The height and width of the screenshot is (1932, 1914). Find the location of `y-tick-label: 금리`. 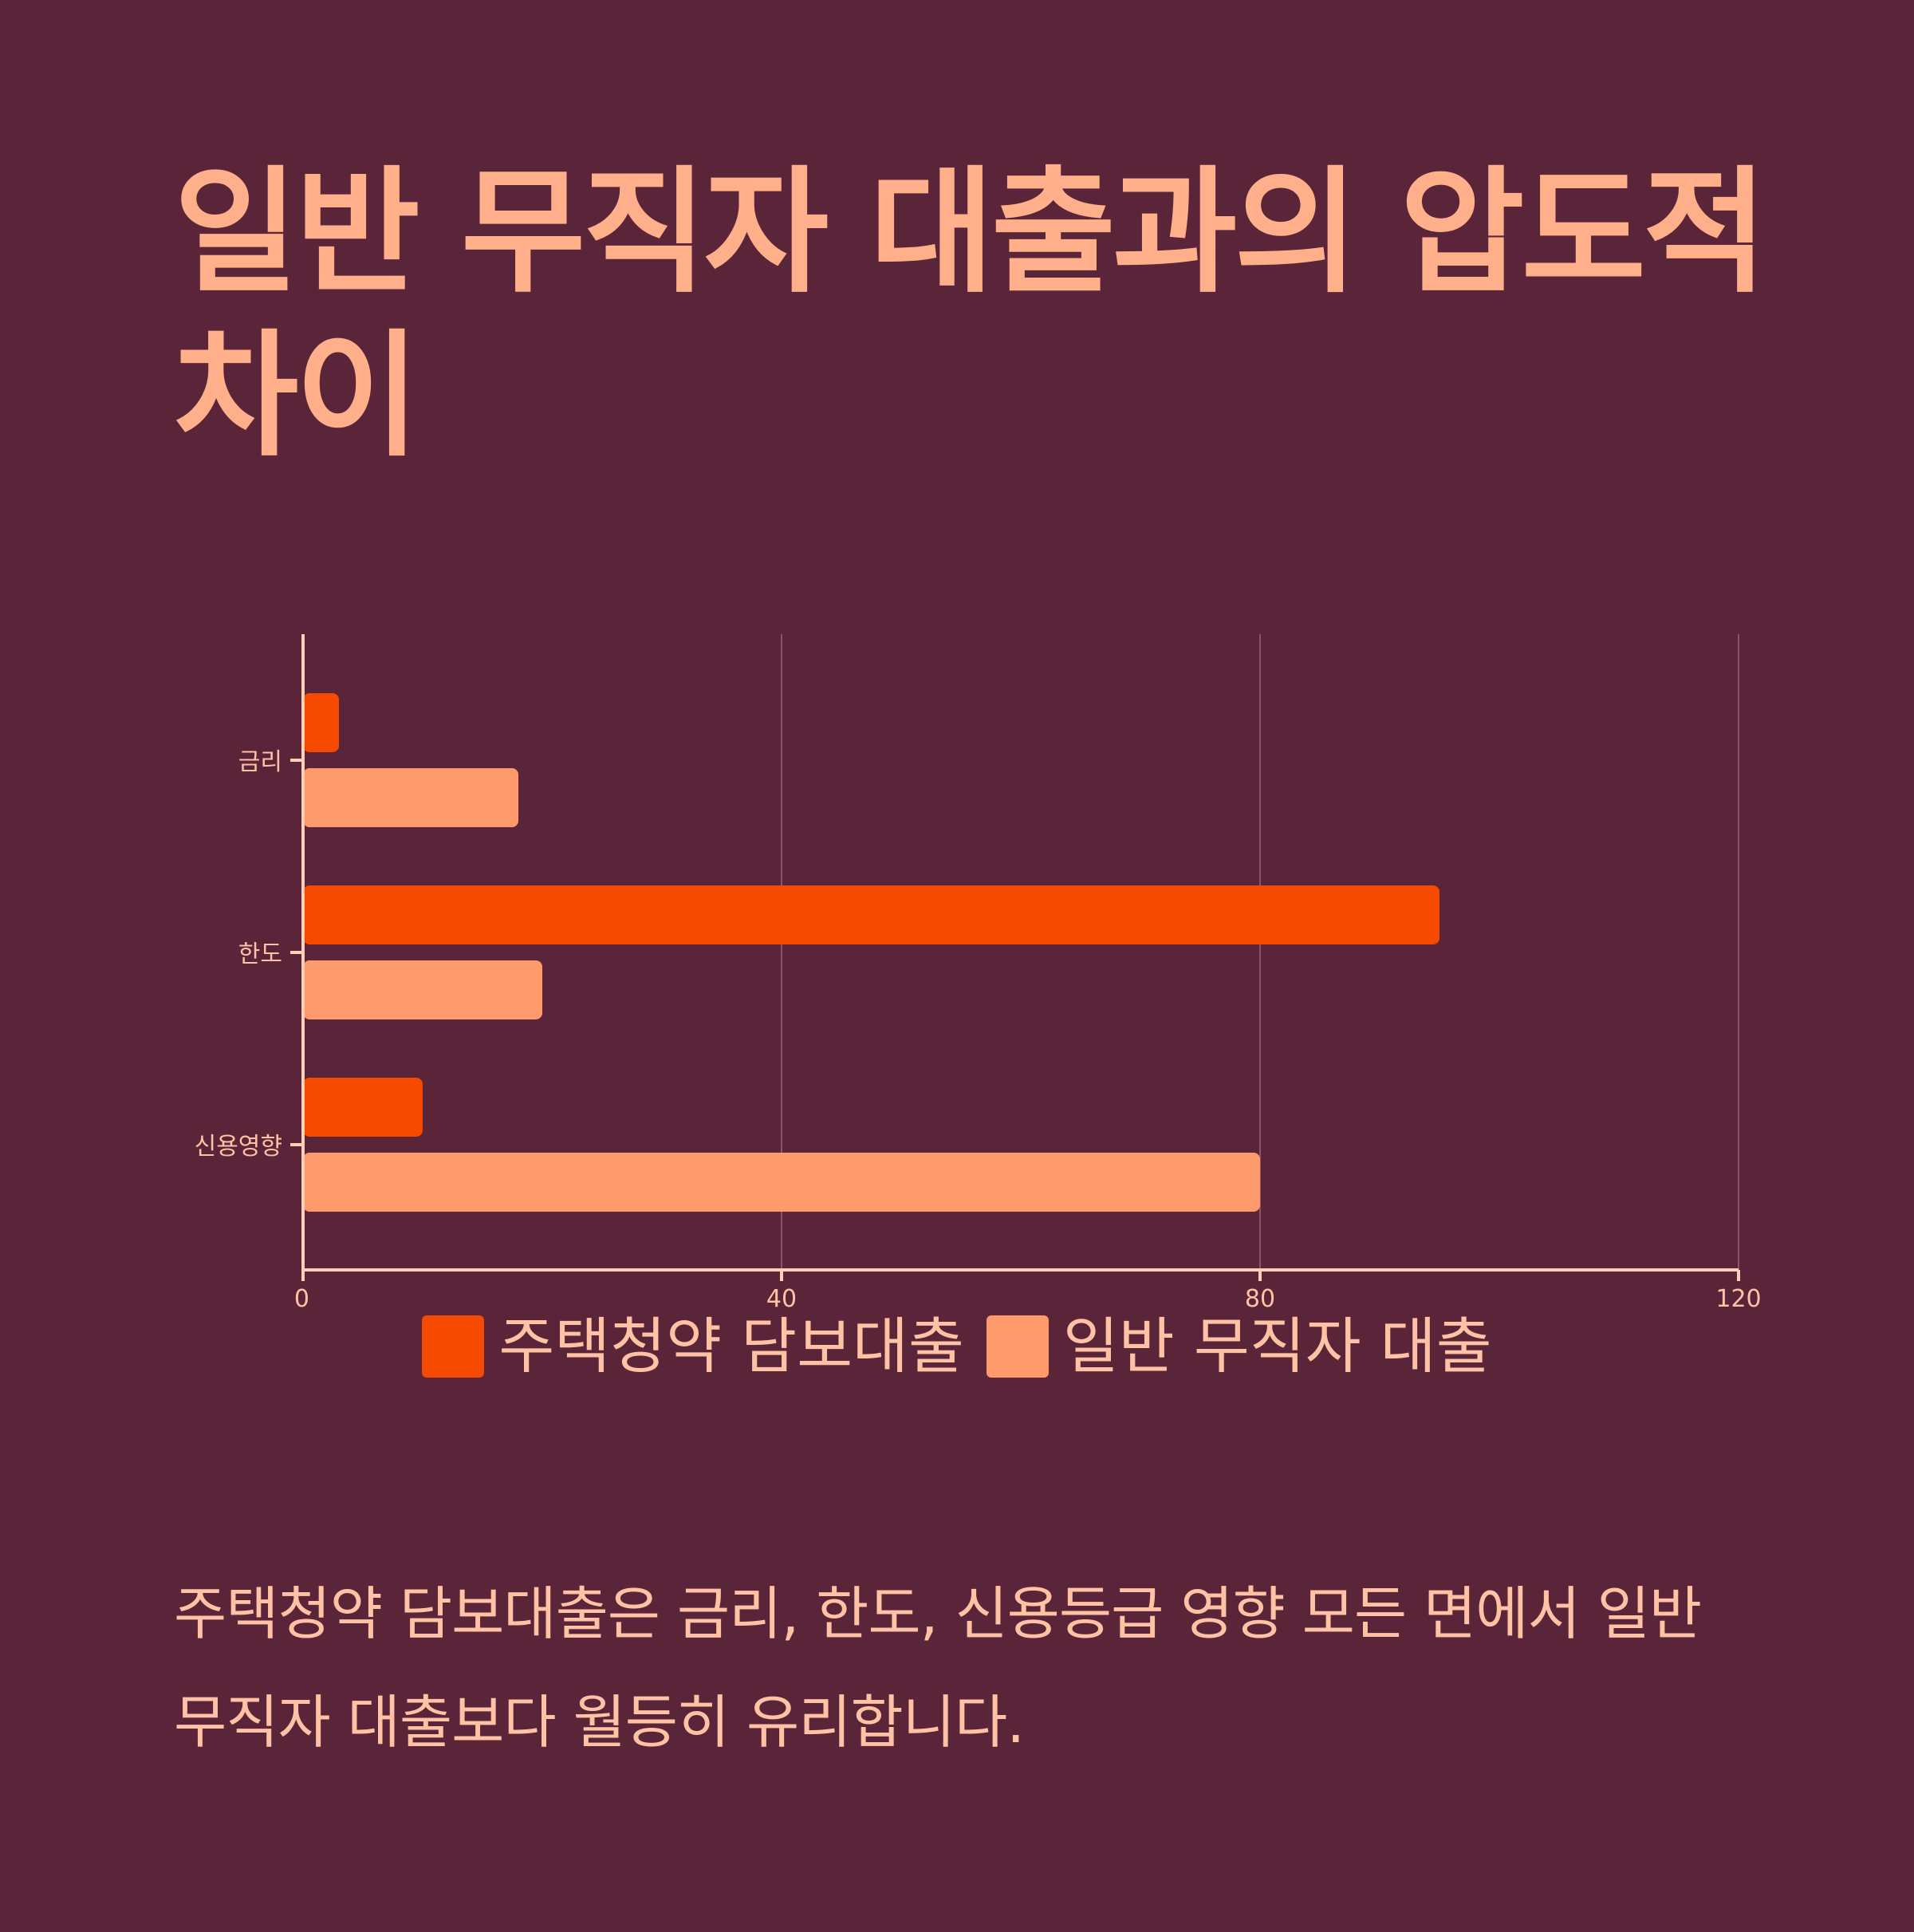

y-tick-label: 금리 is located at coordinates (260, 762).